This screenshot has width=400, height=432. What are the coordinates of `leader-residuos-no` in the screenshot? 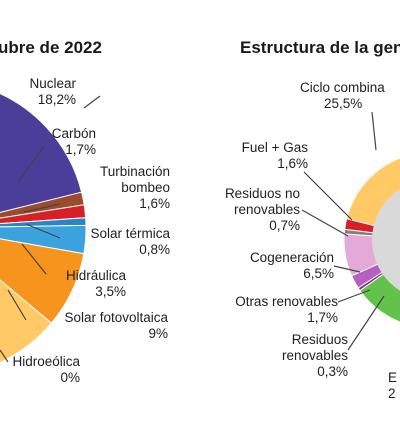 It's located at (325, 223).